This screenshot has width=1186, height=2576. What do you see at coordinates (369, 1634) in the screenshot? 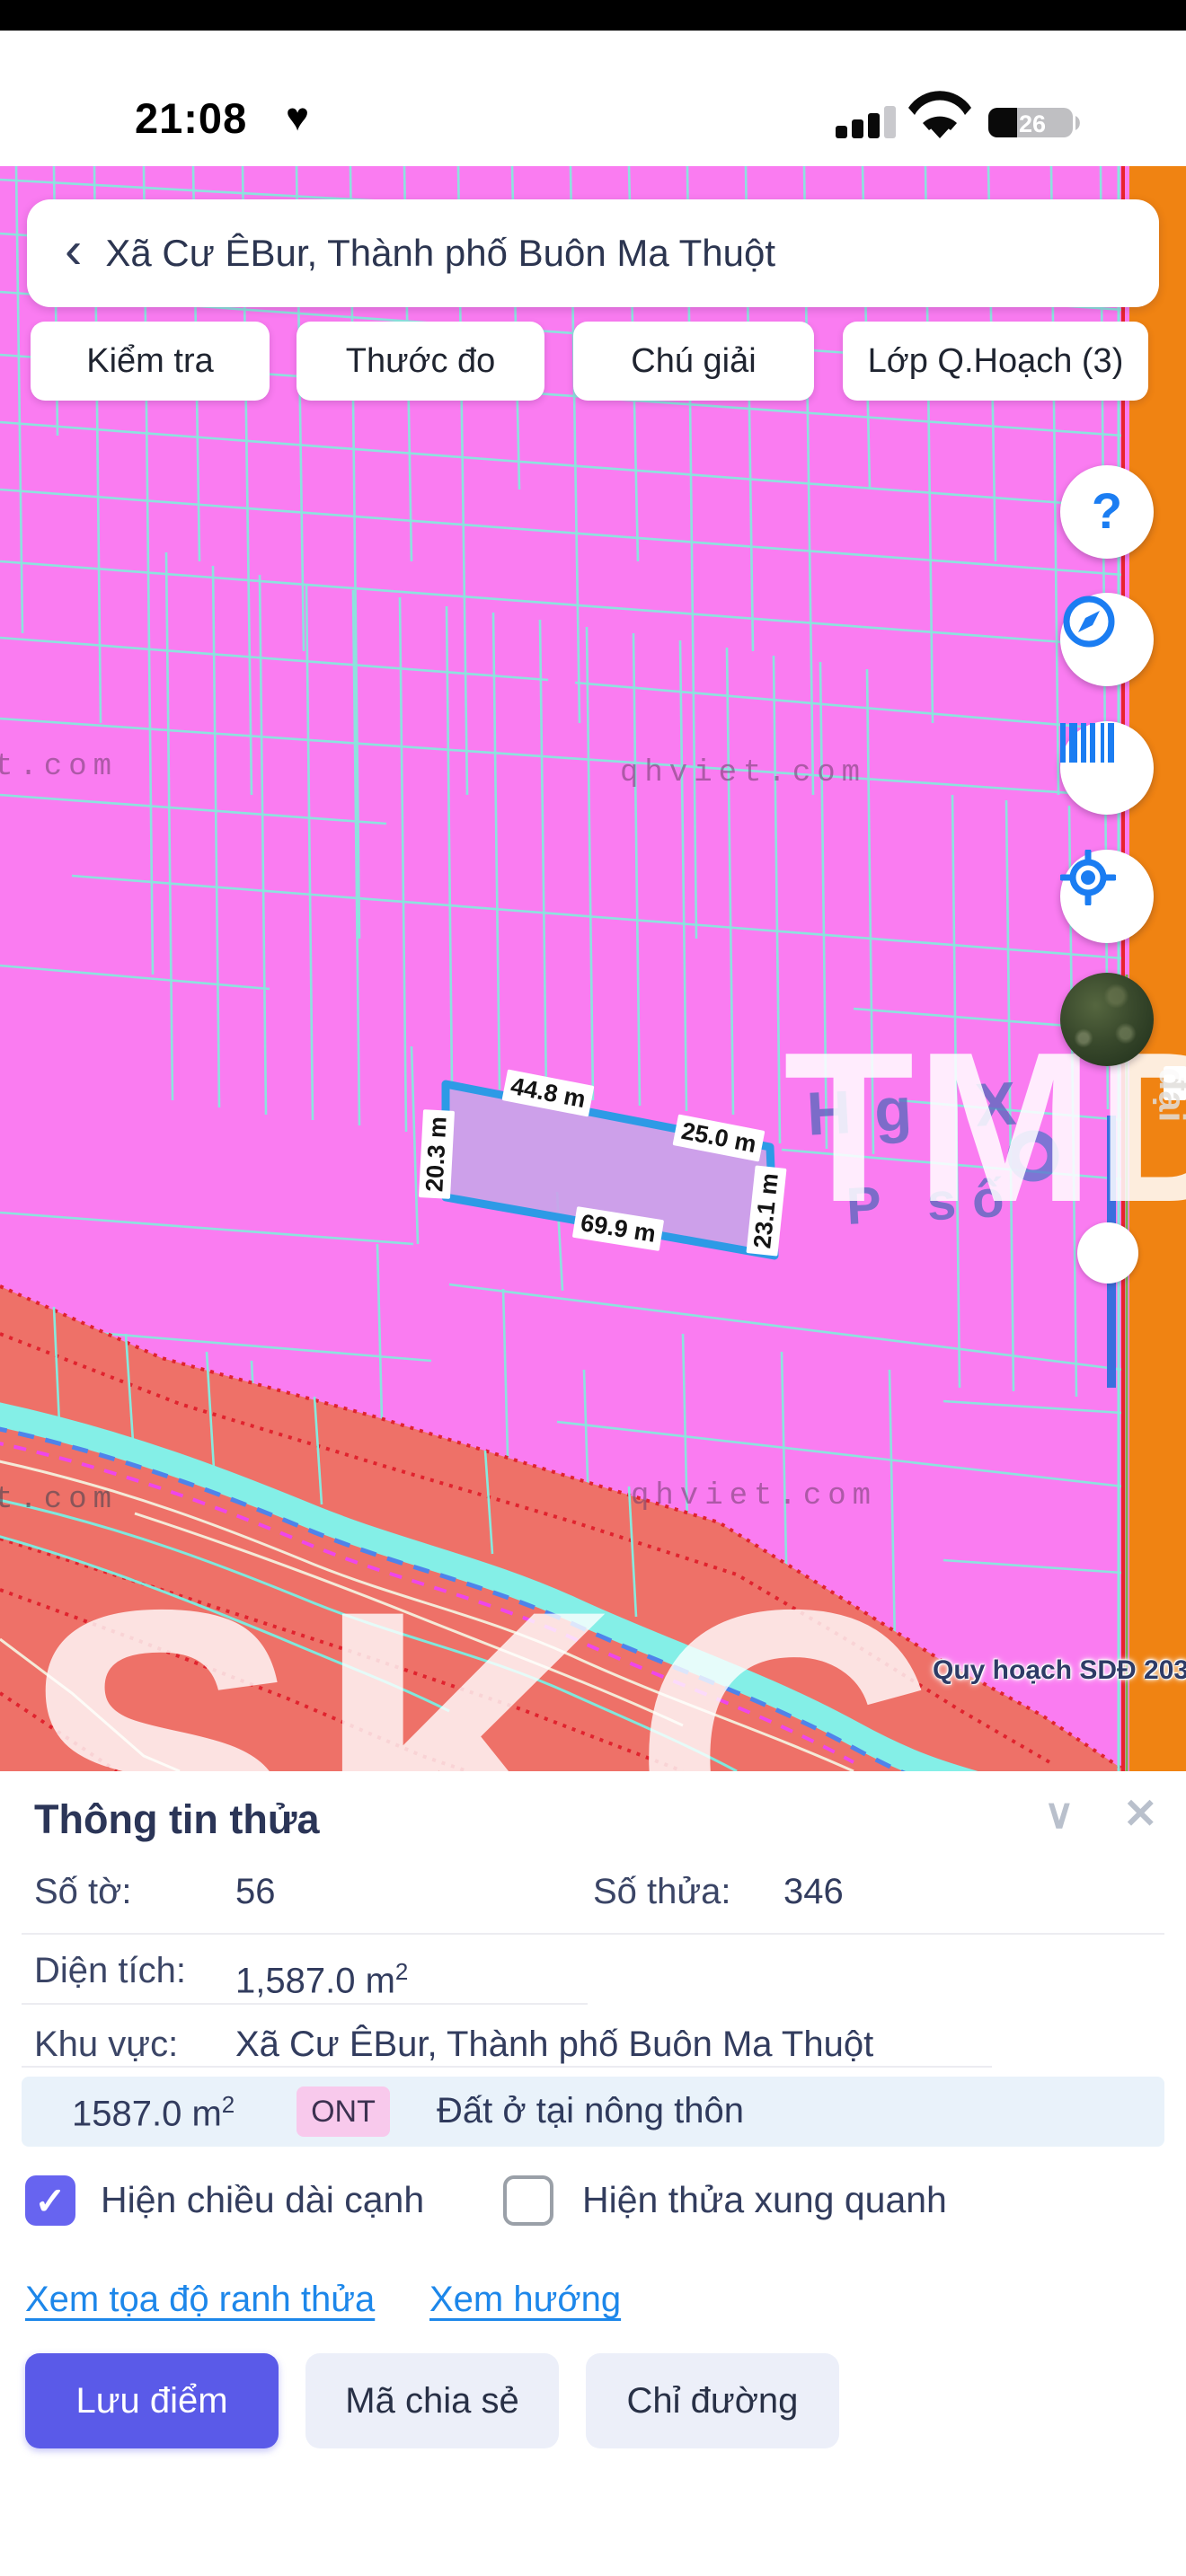
I see `contour-lines-cyan` at bounding box center [369, 1634].